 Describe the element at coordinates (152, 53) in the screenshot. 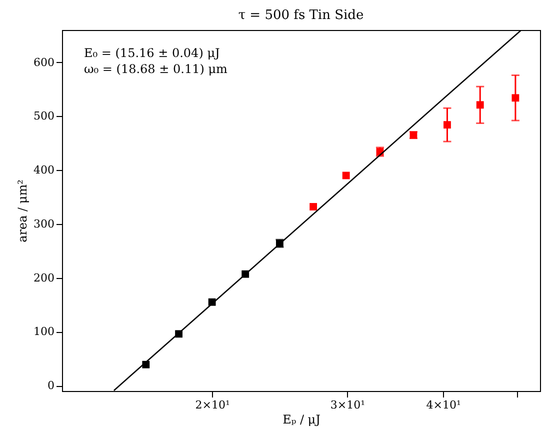

I see `annotation: E₀ = (15.16 ± 0.04) μJ` at that location.